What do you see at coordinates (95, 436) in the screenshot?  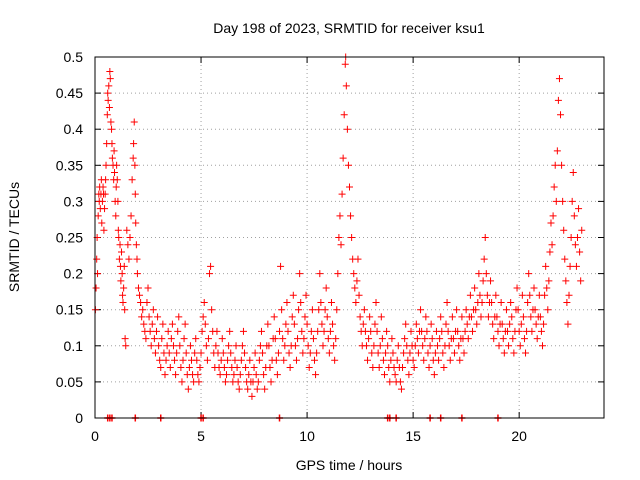 I see `x-tick-label: 0` at bounding box center [95, 436].